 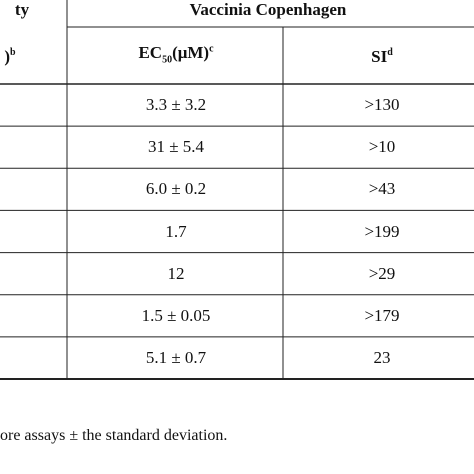 I want to click on header-cell: EC50(μM)c, so click(x=175, y=54).